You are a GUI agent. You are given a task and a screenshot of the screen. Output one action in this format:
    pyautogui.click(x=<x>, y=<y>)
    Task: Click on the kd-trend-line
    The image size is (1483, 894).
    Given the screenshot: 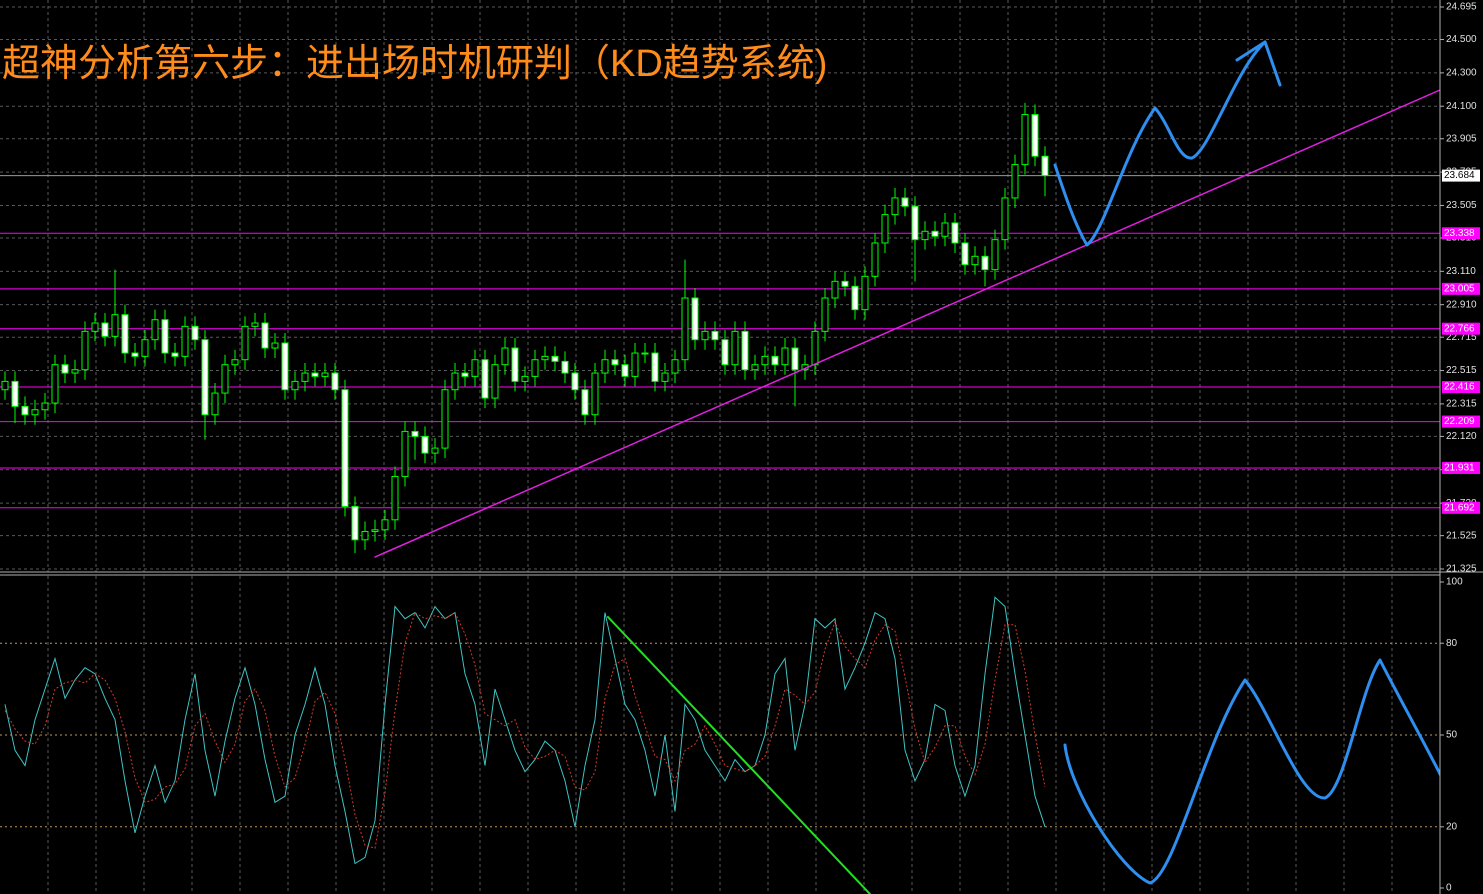 What is the action you would take?
    pyautogui.click(x=739, y=755)
    